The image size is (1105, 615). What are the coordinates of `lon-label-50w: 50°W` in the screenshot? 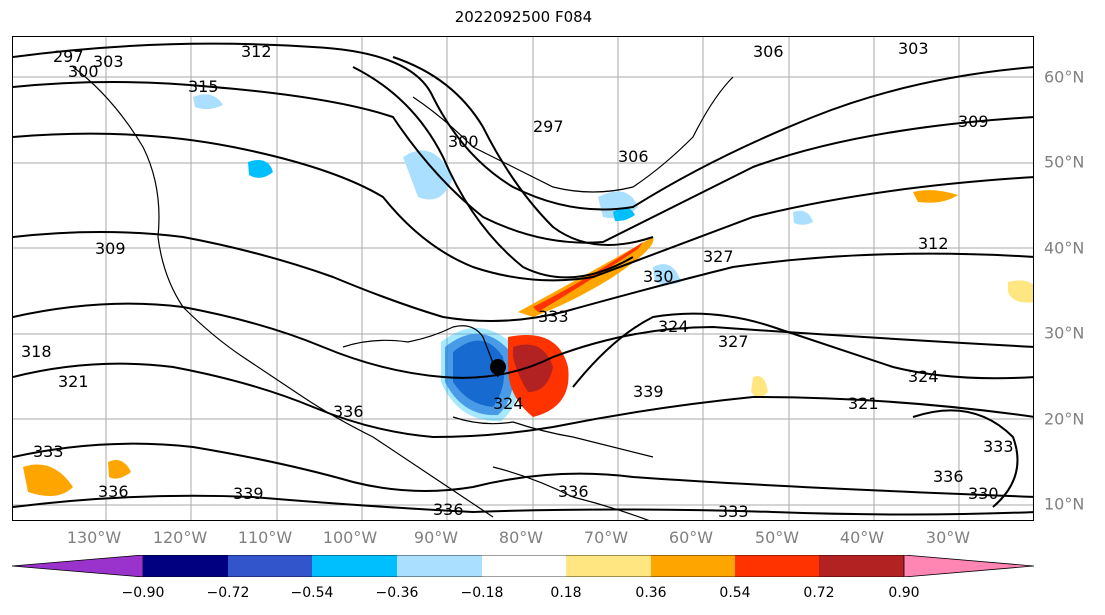 It's located at (777, 537).